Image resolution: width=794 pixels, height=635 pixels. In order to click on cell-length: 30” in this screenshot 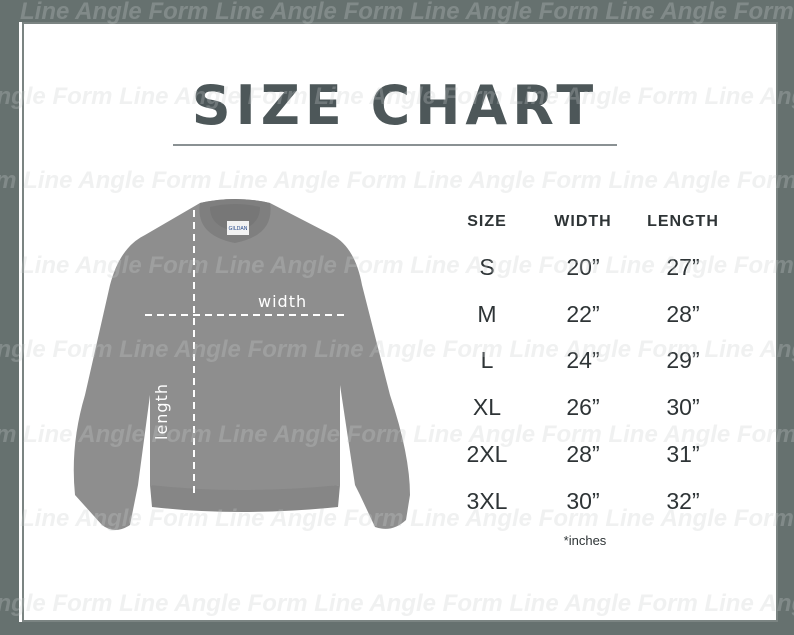, I will do `click(683, 407)`.